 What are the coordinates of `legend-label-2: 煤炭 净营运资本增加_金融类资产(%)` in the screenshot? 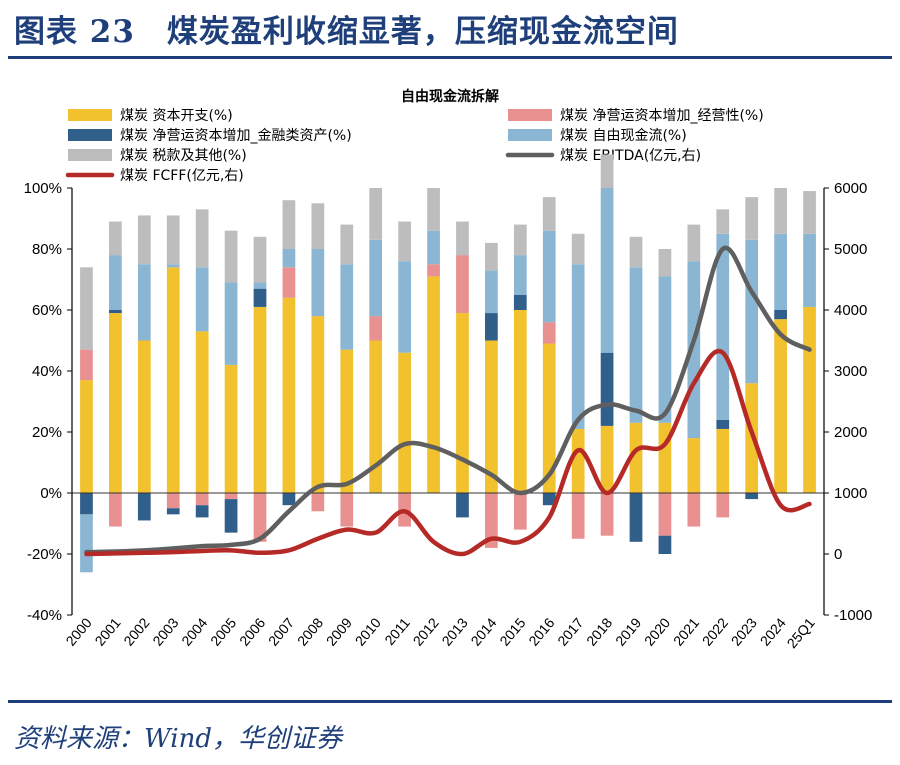 It's located at (236, 136).